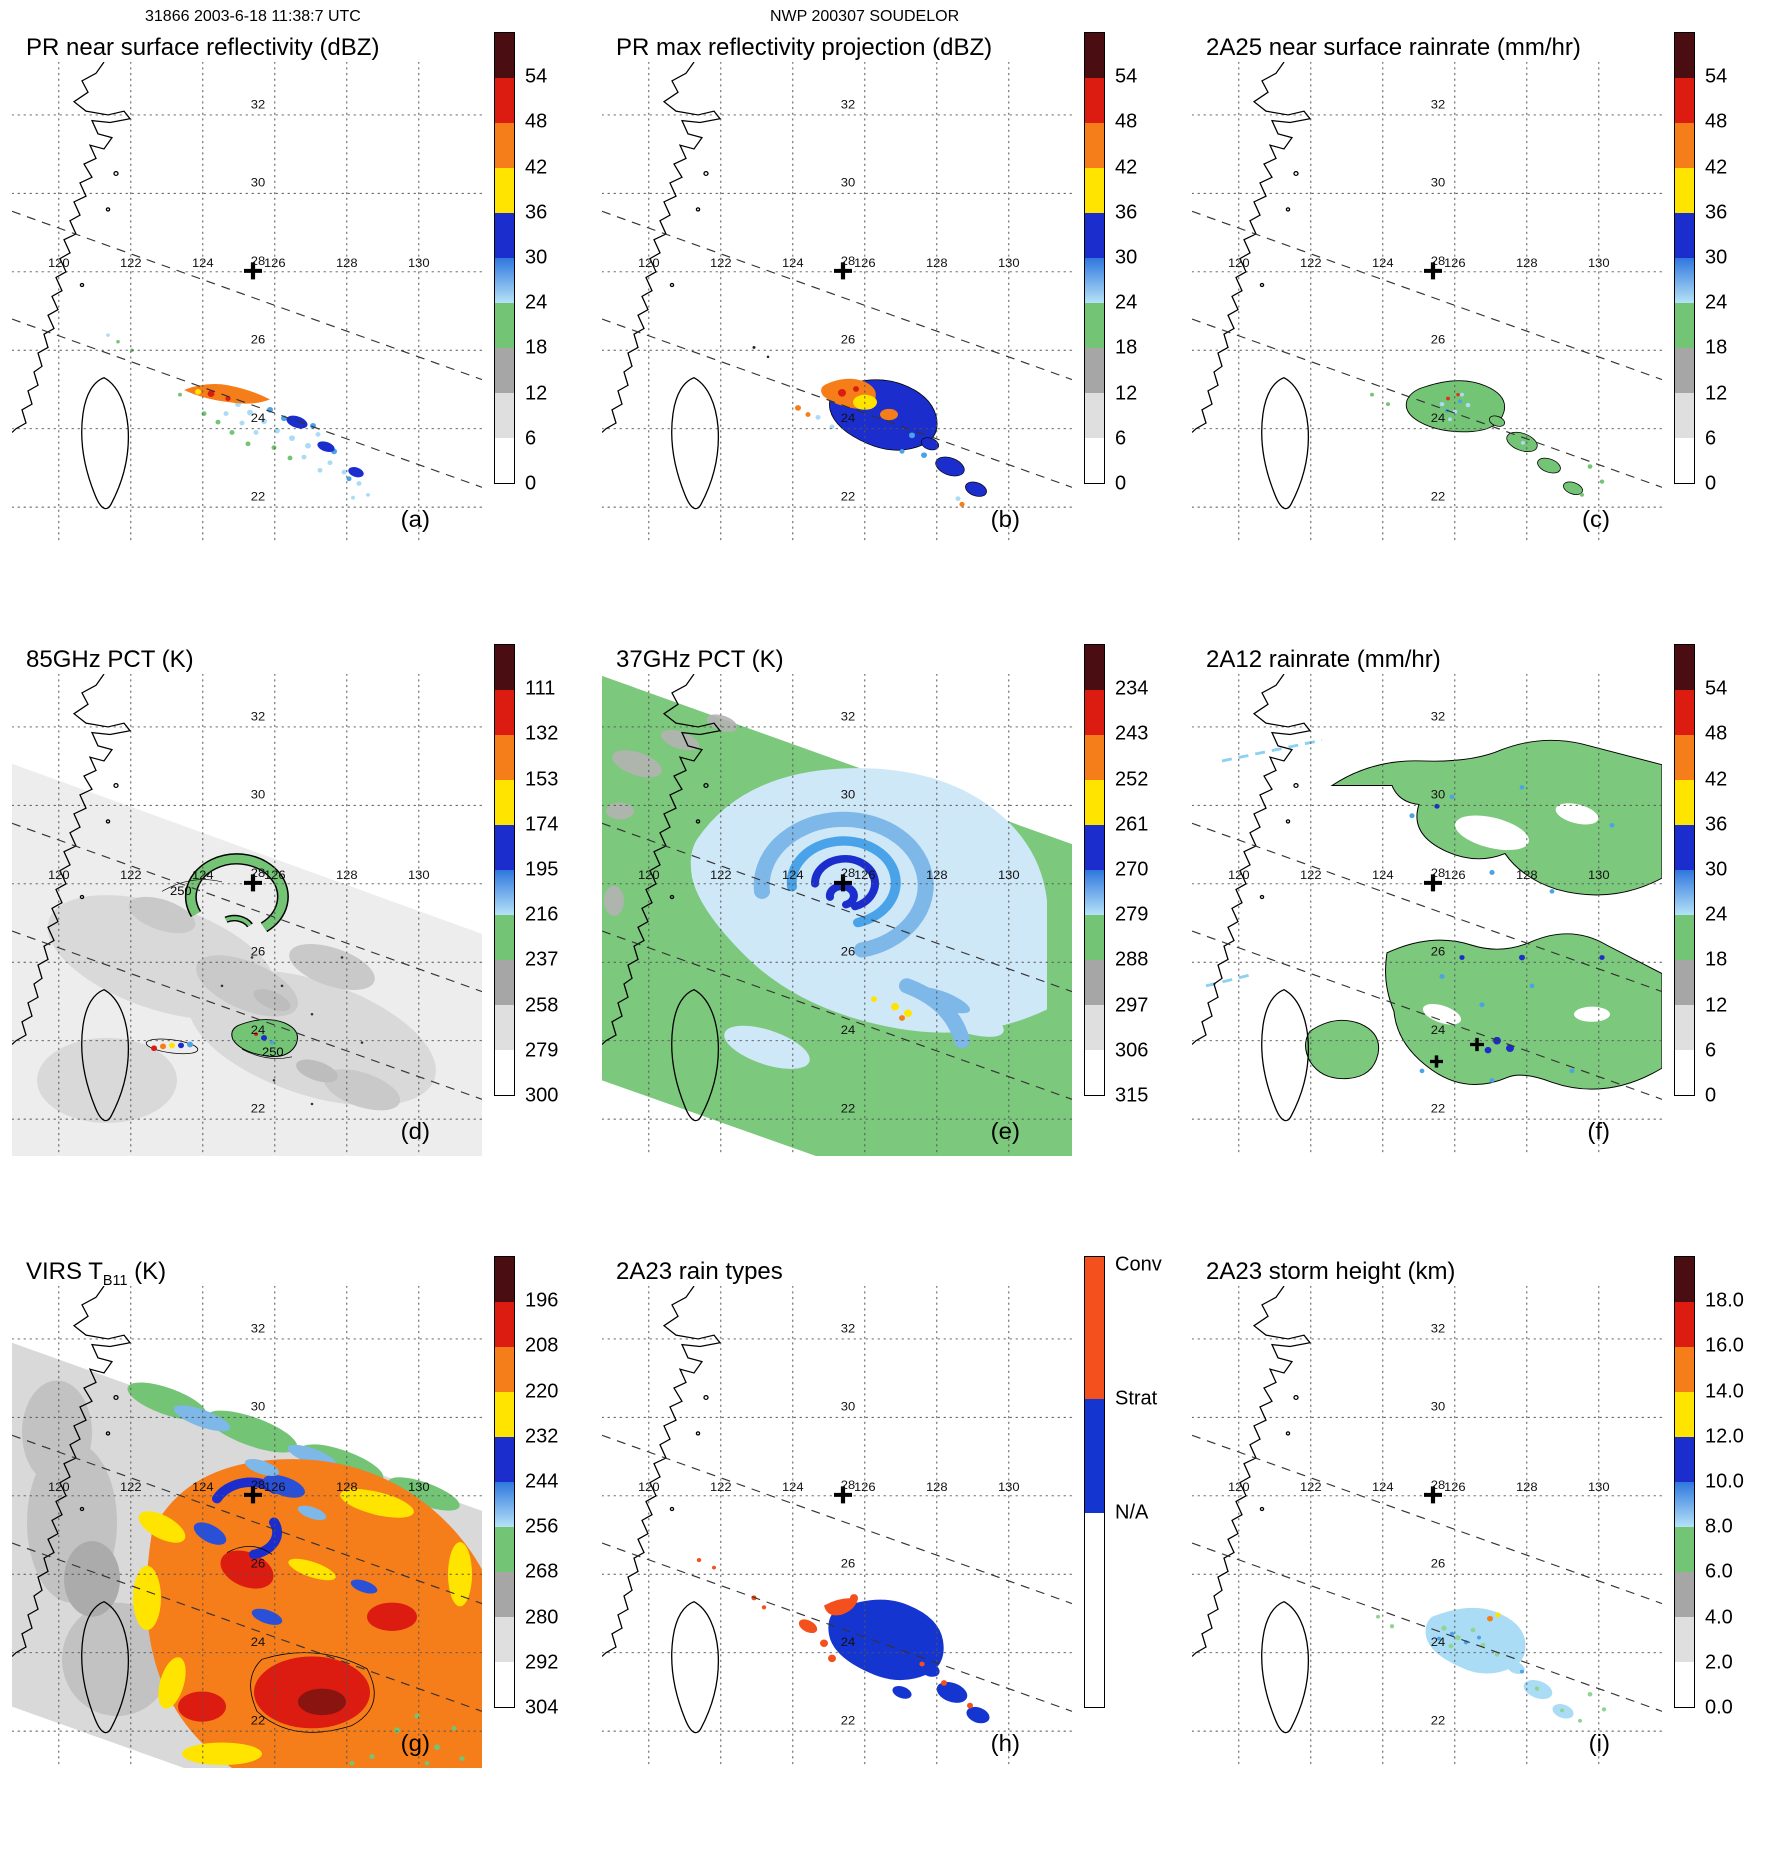 This screenshot has width=1771, height=1862. I want to click on colorbar-d-ticks: 111 132 153 174 195 216 237 258 279 300, so click(557, 875).